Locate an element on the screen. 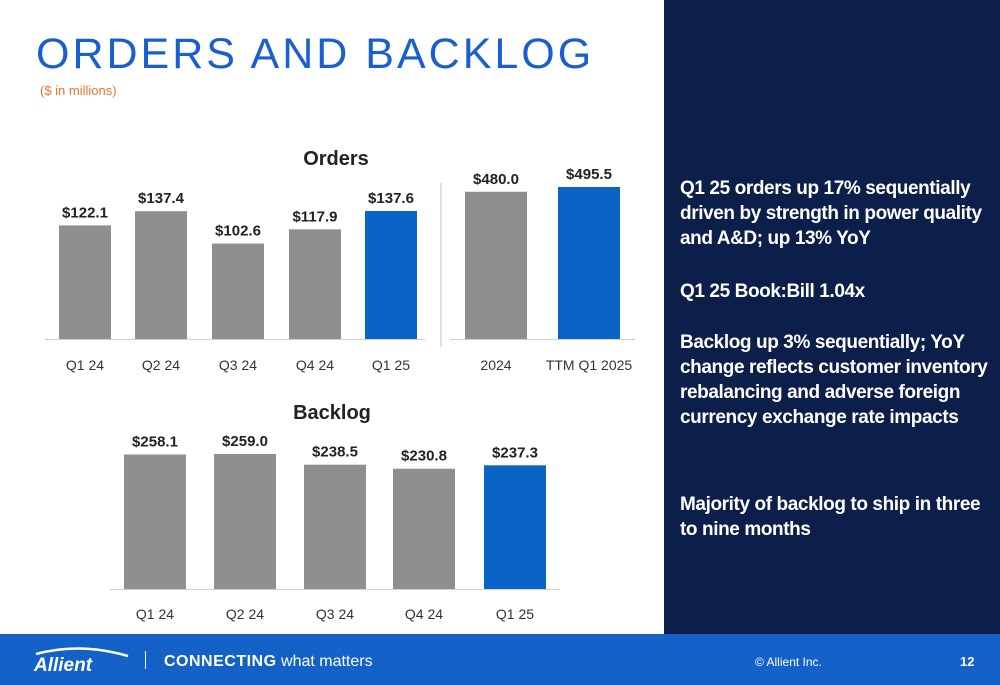 This screenshot has height=685, width=1000. copyright-text: © Allient Inc. is located at coordinates (788, 662).